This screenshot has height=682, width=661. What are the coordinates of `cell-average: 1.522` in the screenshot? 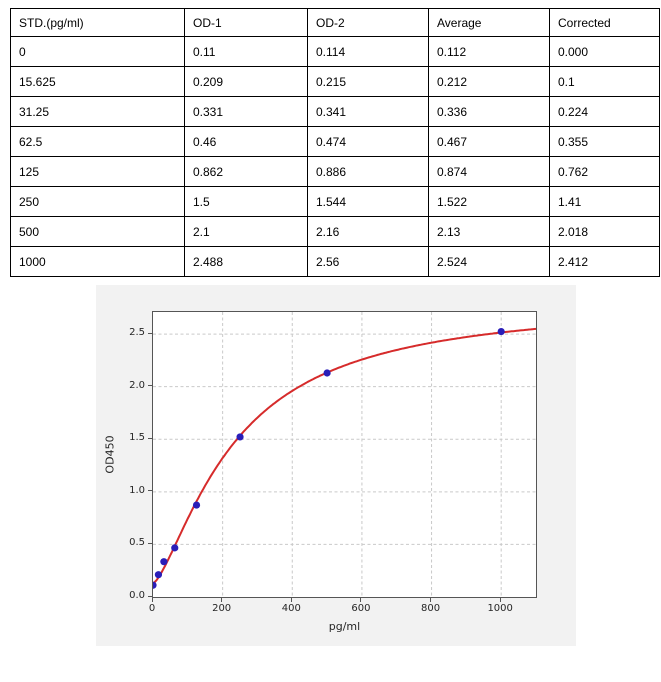 It's located at (489, 201).